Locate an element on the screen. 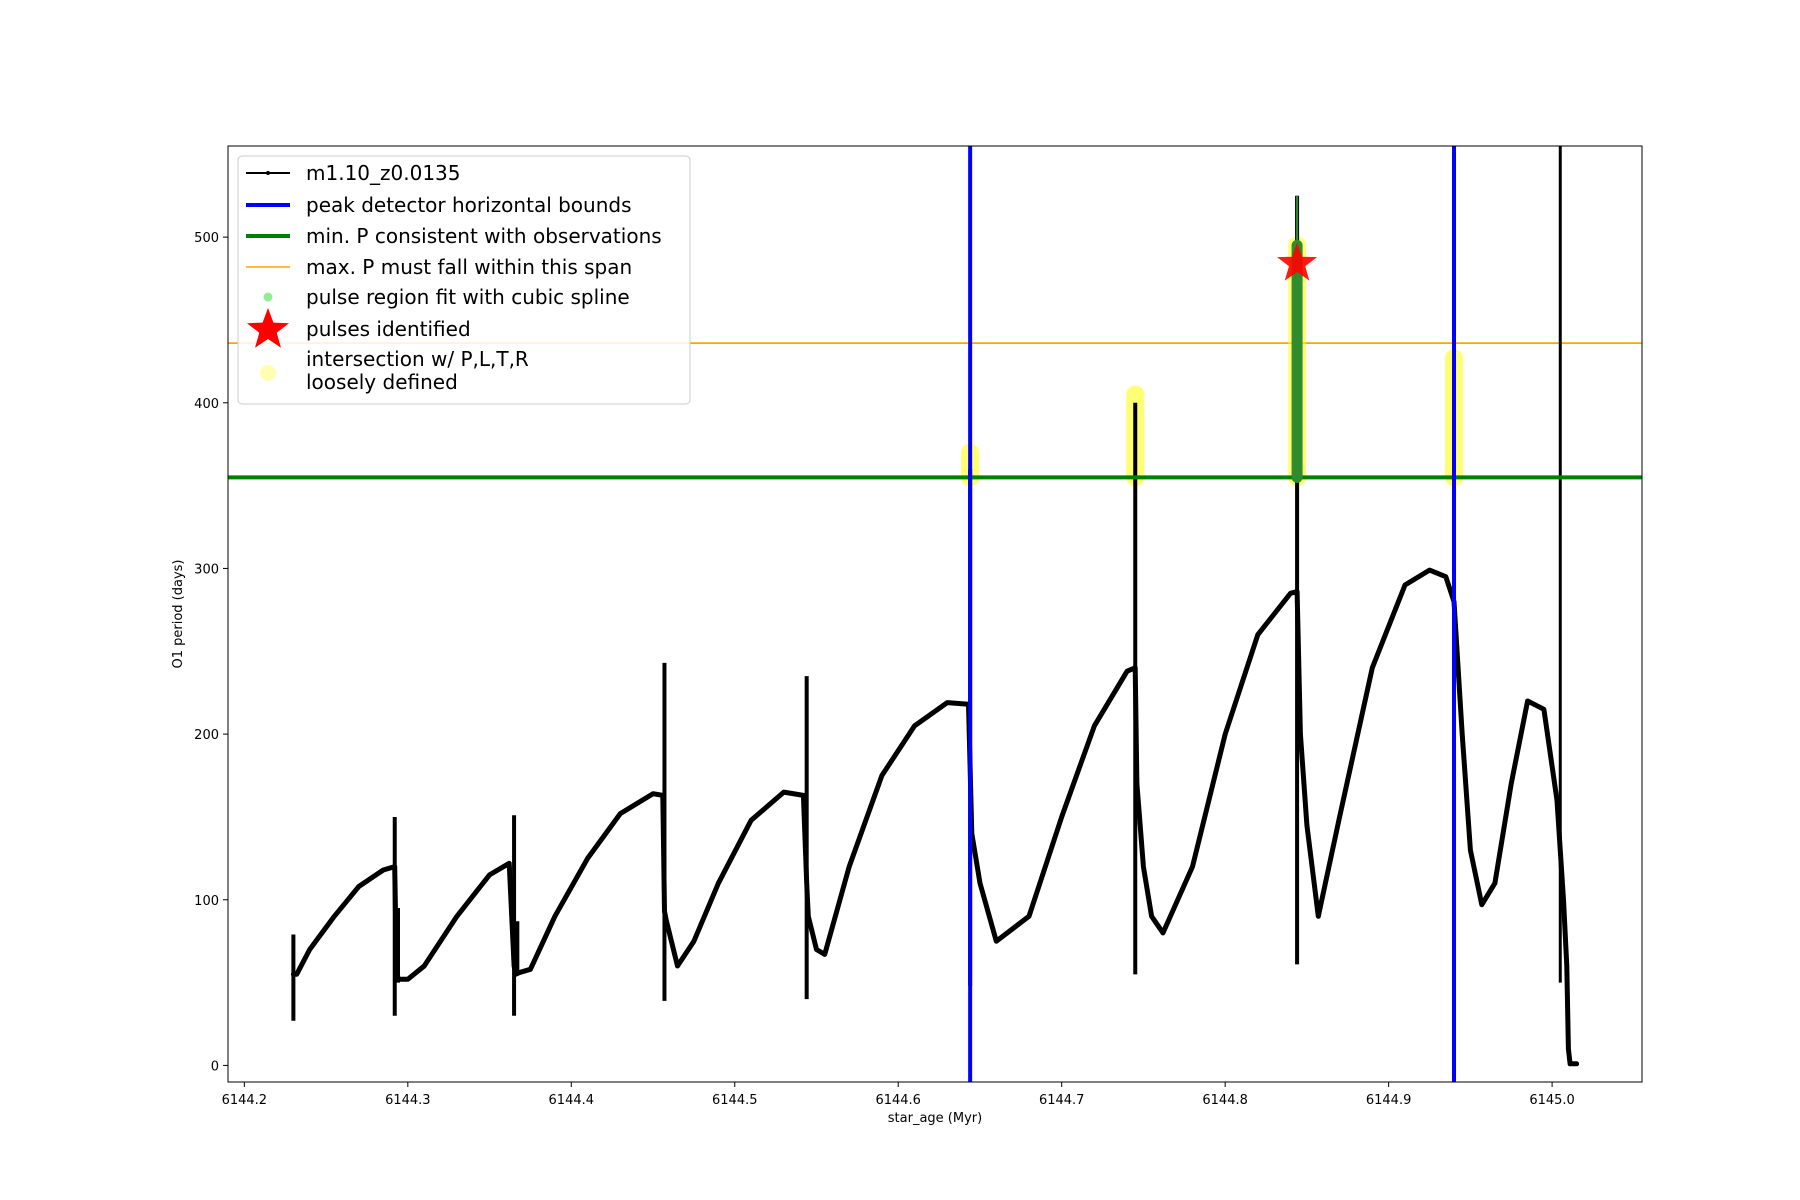 This screenshot has height=1200, width=1800. y-tick-label-2: 200 is located at coordinates (206, 735).